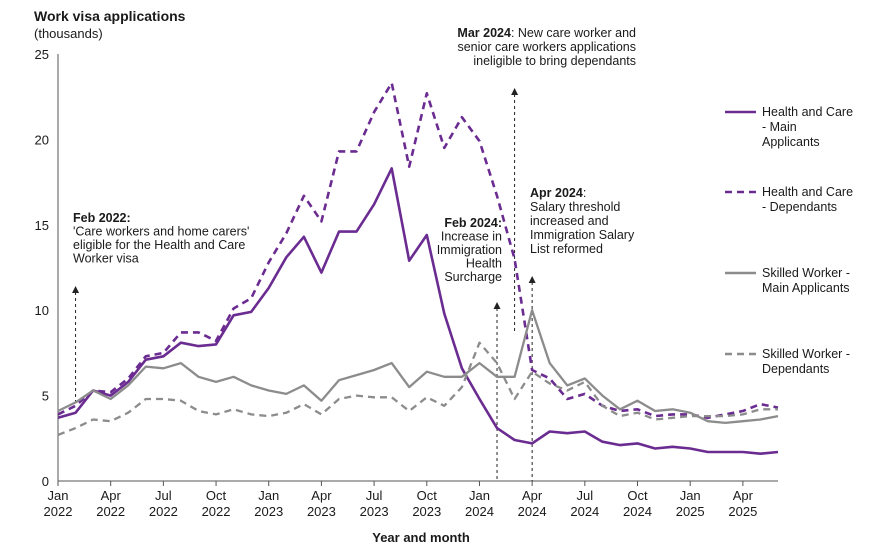  What do you see at coordinates (799, 207) in the screenshot?
I see `legend-label-2: - Dependants` at bounding box center [799, 207].